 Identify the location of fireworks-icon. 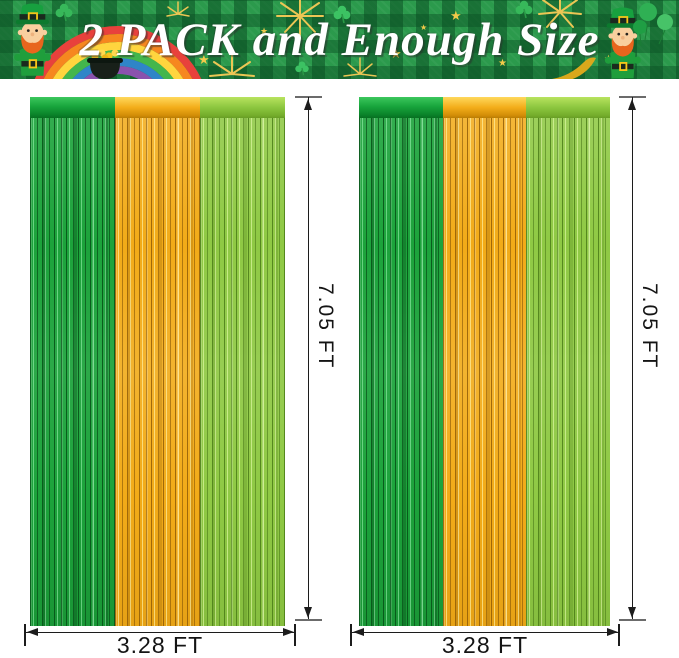
(374, 38).